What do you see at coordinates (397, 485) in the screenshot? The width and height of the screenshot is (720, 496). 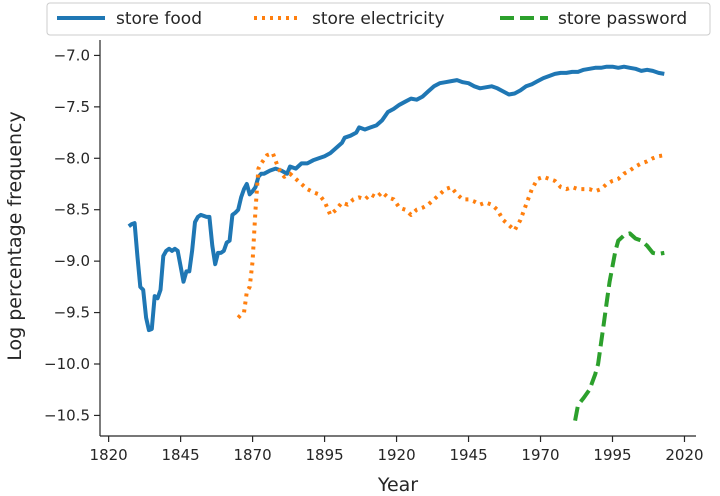 I see `x-axis-label: Year` at bounding box center [397, 485].